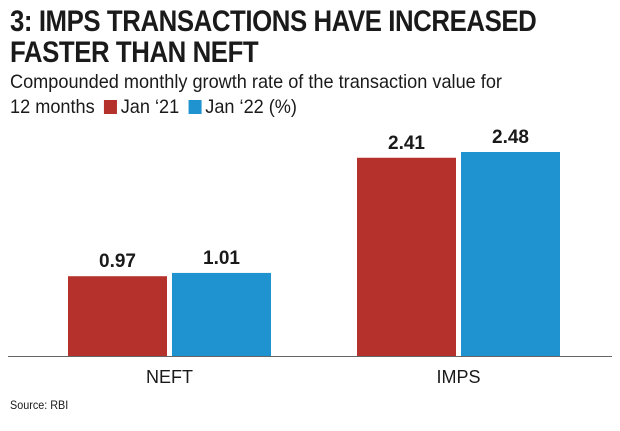 This screenshot has height=431, width=620. I want to click on legend-label-jan22: Jan ‘22 (%), so click(251, 107).